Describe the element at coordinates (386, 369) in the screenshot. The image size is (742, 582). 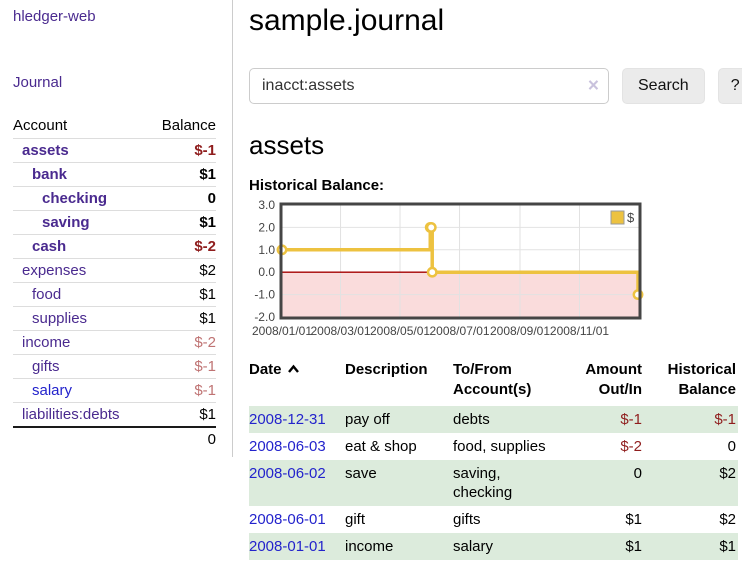
I see `description-column-header: Description` at that location.